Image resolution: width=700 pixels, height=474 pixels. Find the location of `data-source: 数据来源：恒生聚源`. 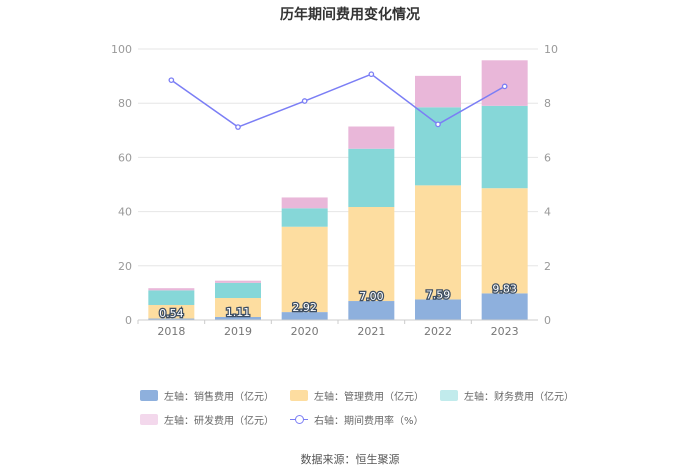

data-source: 数据来源：恒生聚源 is located at coordinates (350, 459).